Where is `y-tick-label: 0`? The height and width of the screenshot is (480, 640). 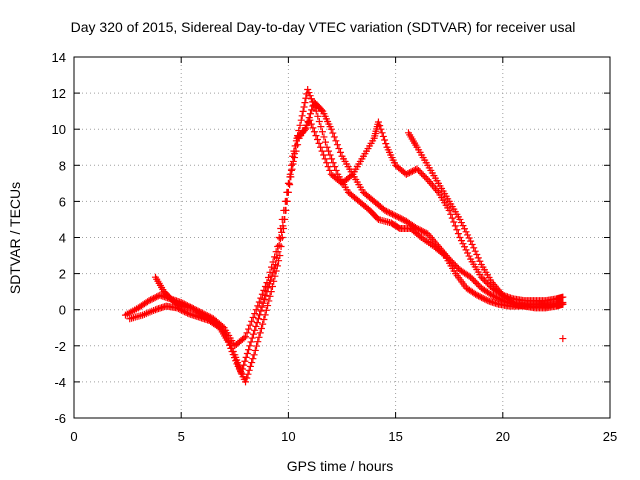 y-tick-label: 0 is located at coordinates (62, 310).